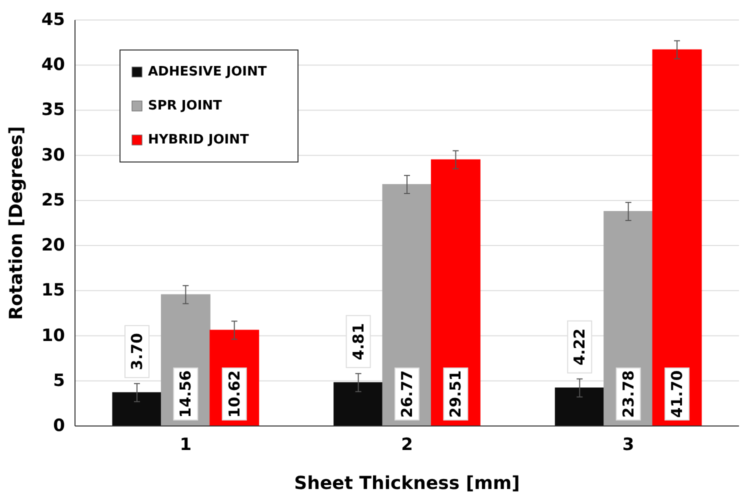 This screenshot has width=747, height=501. I want to click on data-label: 10.62, so click(234, 394).